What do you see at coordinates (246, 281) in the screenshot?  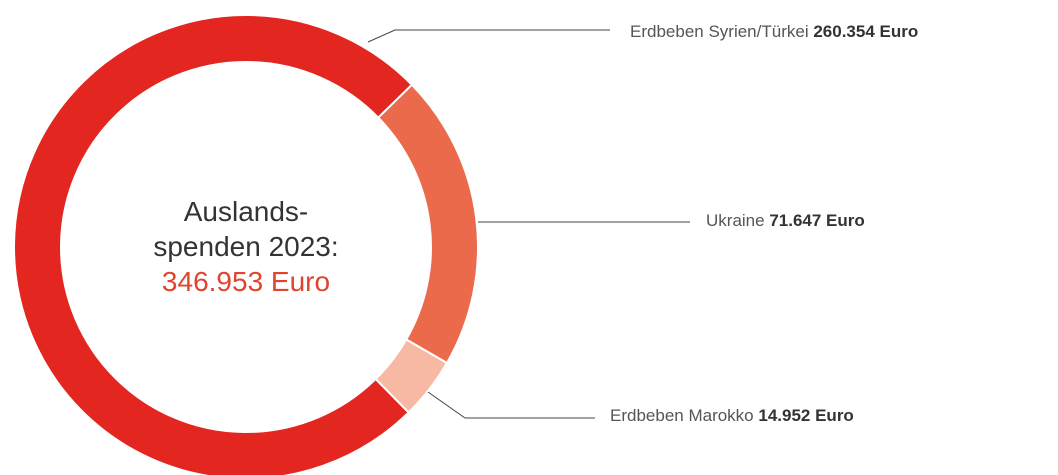 I see `center-total: 346.953 Euro` at bounding box center [246, 281].